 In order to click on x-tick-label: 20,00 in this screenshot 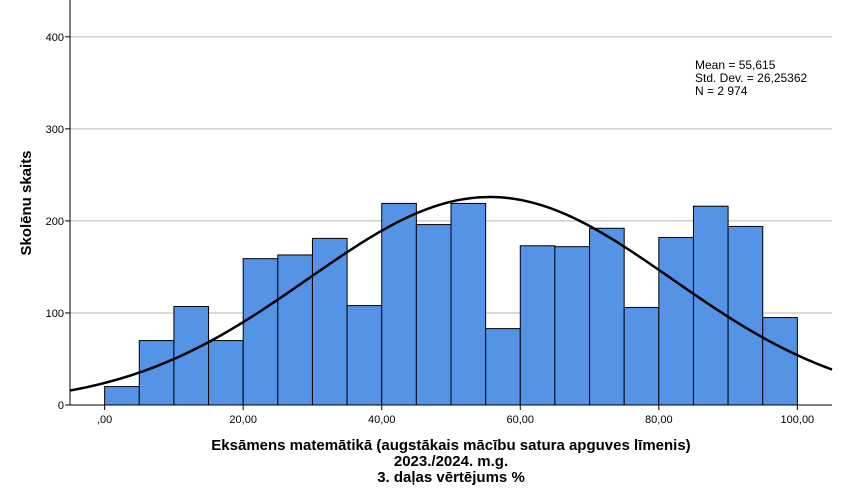, I will do `click(243, 420)`.